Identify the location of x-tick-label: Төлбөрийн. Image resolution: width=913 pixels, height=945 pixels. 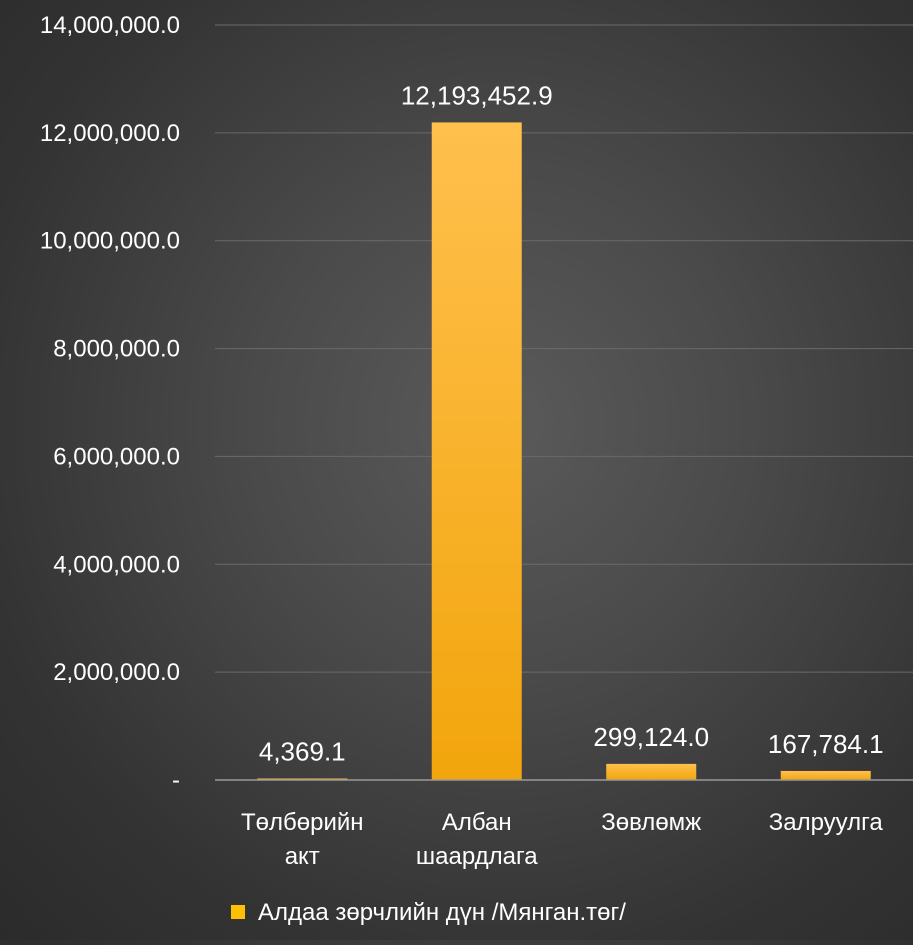
(302, 822).